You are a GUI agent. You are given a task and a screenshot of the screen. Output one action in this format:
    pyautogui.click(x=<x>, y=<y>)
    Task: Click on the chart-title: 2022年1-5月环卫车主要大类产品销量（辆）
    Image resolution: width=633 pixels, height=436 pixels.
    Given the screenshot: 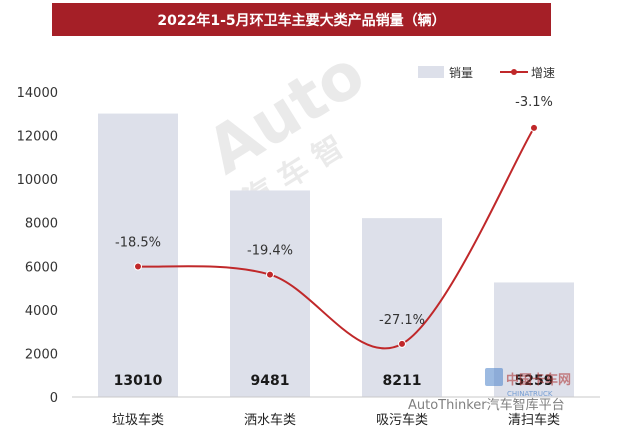 What is the action you would take?
    pyautogui.click(x=301, y=19)
    